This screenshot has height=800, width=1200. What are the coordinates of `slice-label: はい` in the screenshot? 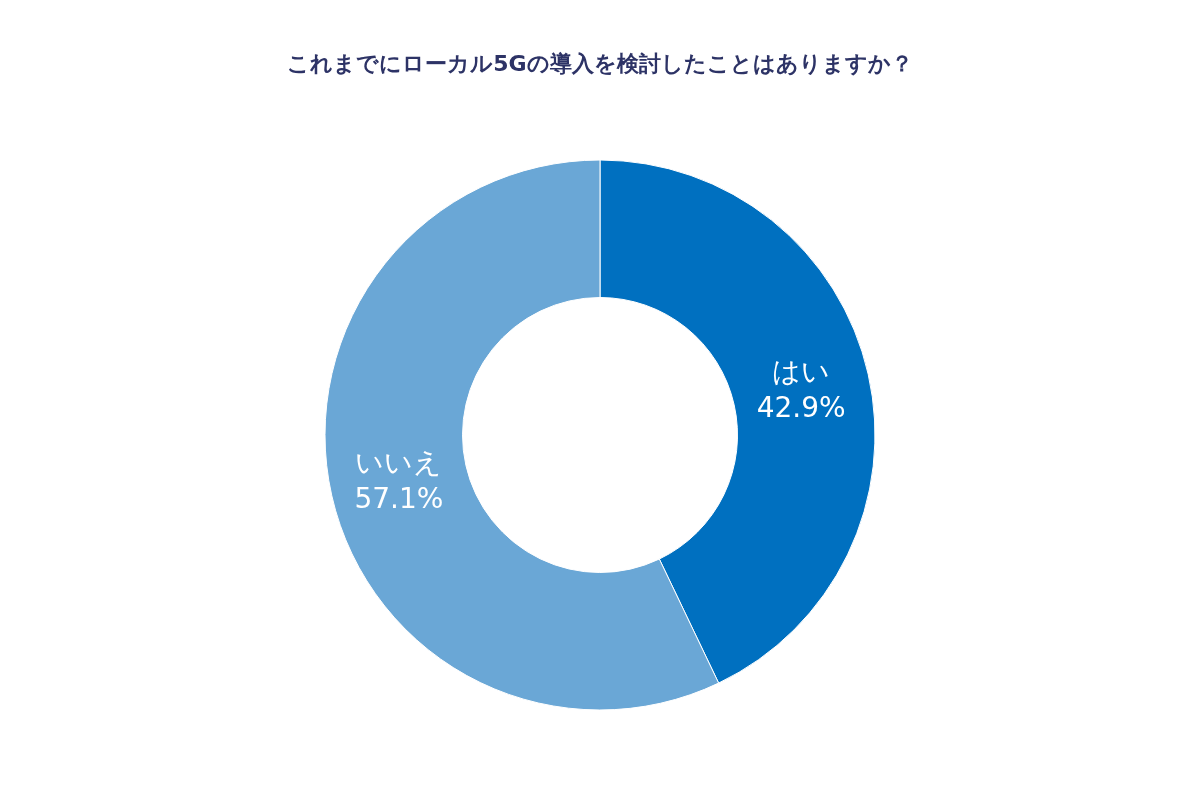 It's located at (801, 371).